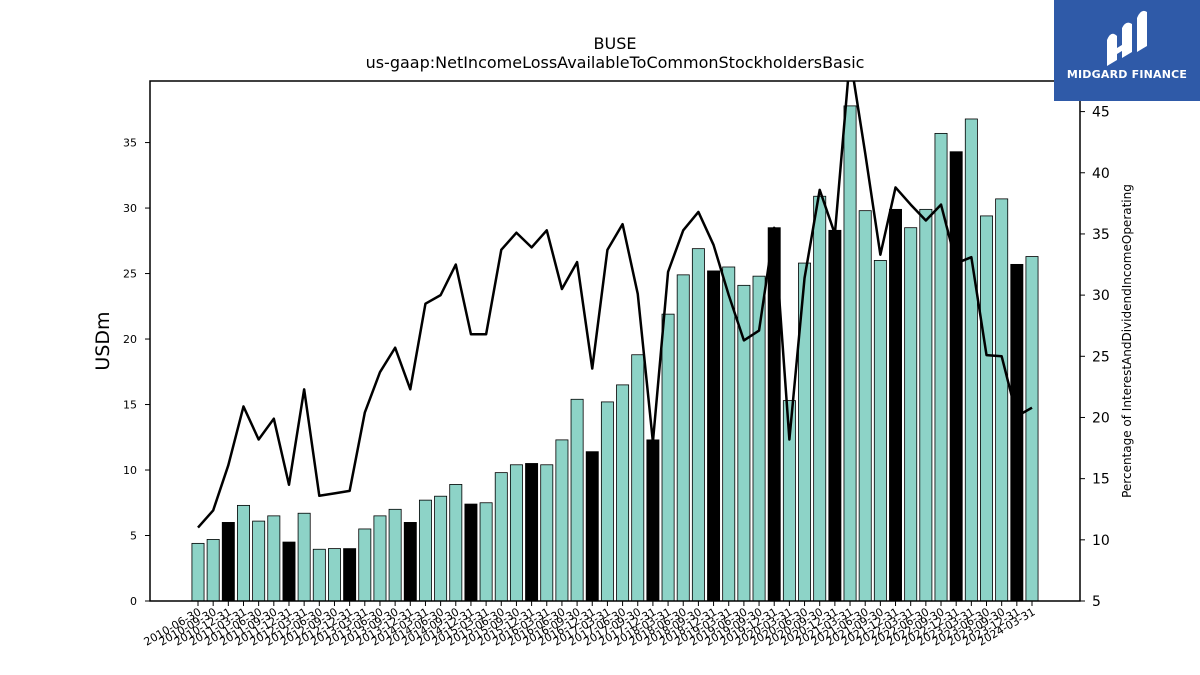 The height and width of the screenshot is (675, 1200). I want to click on y-tick-label: 0, so click(133, 601).